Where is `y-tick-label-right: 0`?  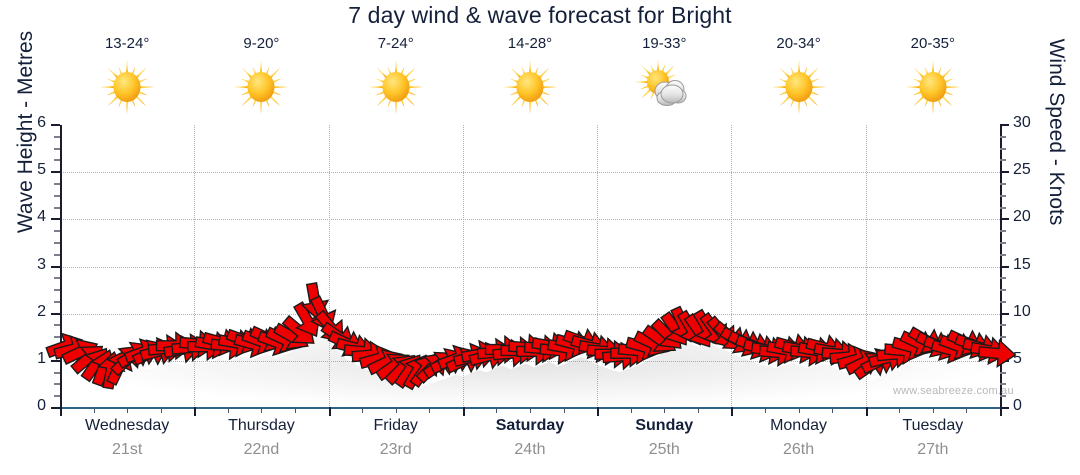
y-tick-label-right: 0 is located at coordinates (1017, 405).